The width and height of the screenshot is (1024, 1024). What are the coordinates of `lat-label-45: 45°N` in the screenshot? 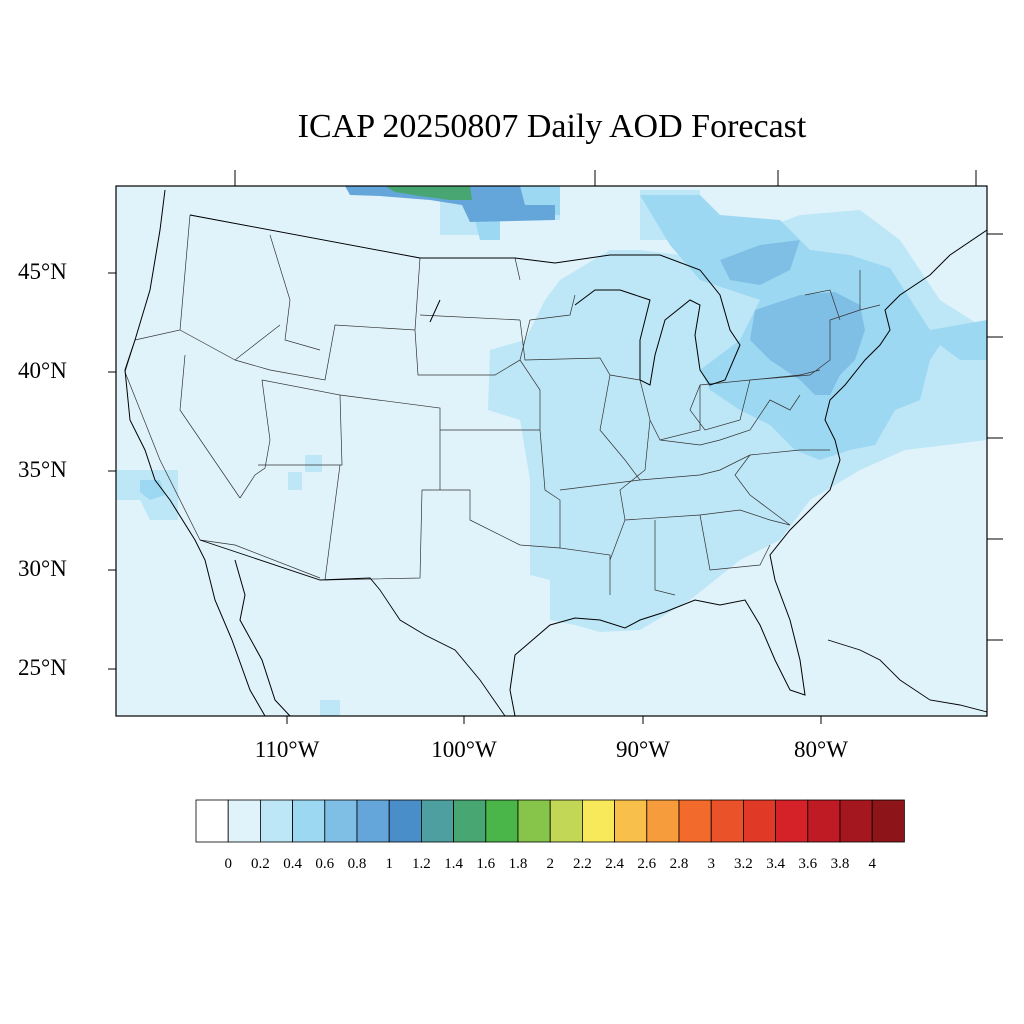 It's located at (42, 271).